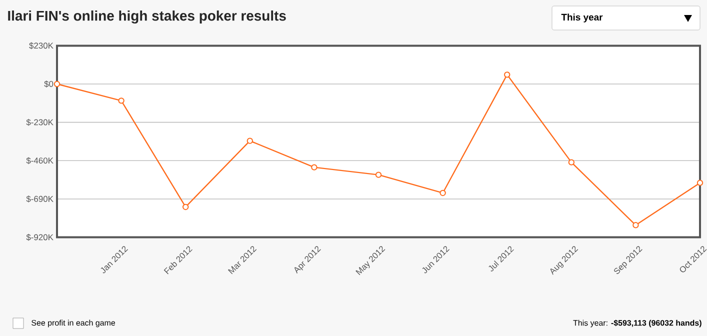  I want to click on y-tick-label: $-920K, so click(40, 237).